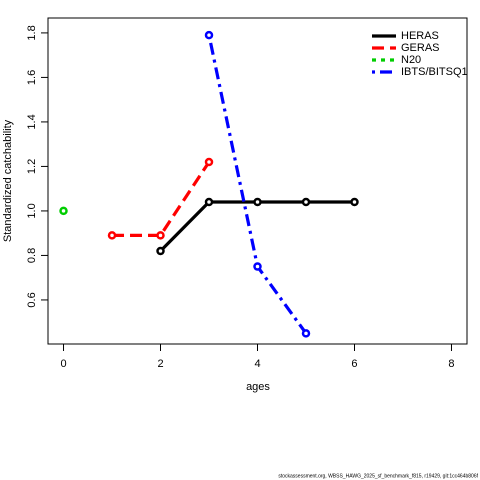 This screenshot has height=480, width=480. I want to click on y-tick-label: 0.6, so click(32, 299).